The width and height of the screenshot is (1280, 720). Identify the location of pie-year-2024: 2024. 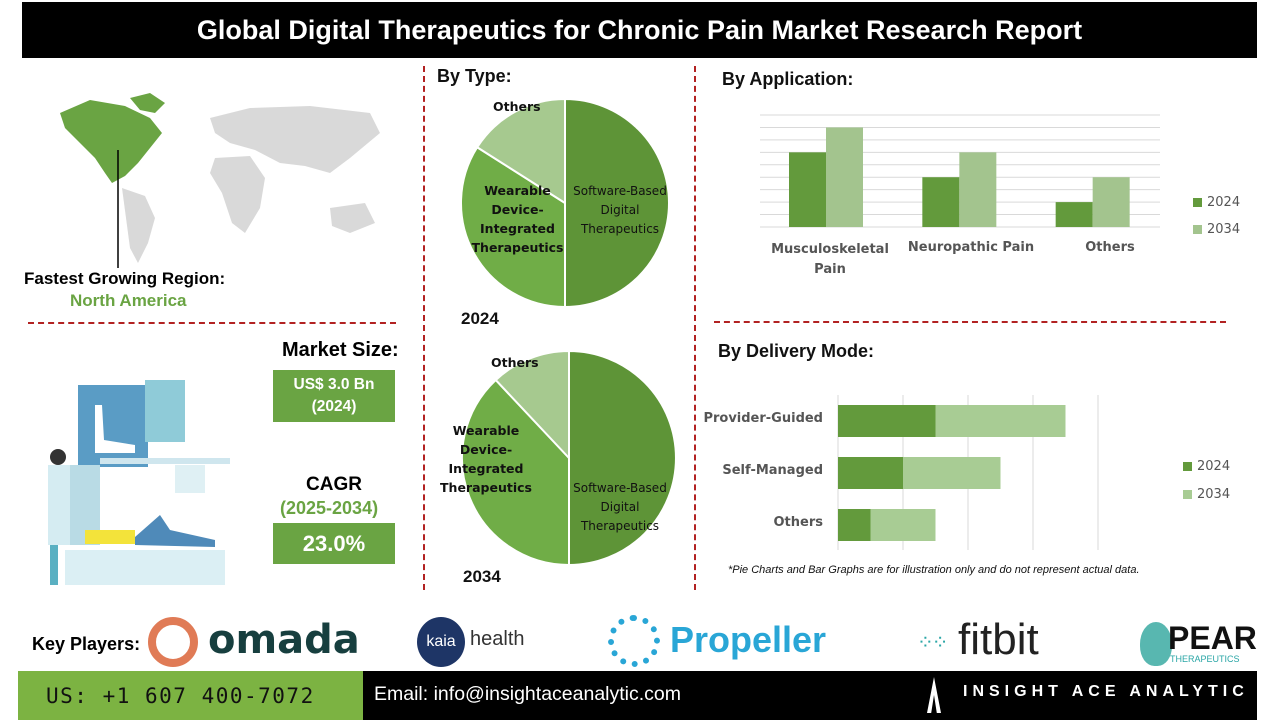
(480, 318).